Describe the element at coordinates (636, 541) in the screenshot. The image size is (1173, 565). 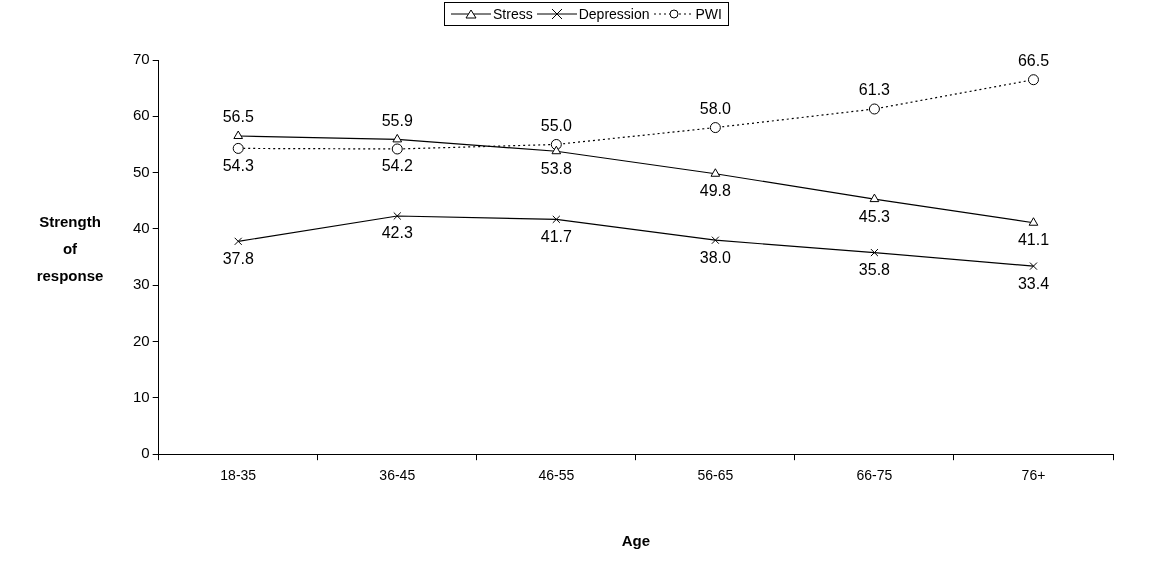
I see `x-axis-title: Age` at that location.